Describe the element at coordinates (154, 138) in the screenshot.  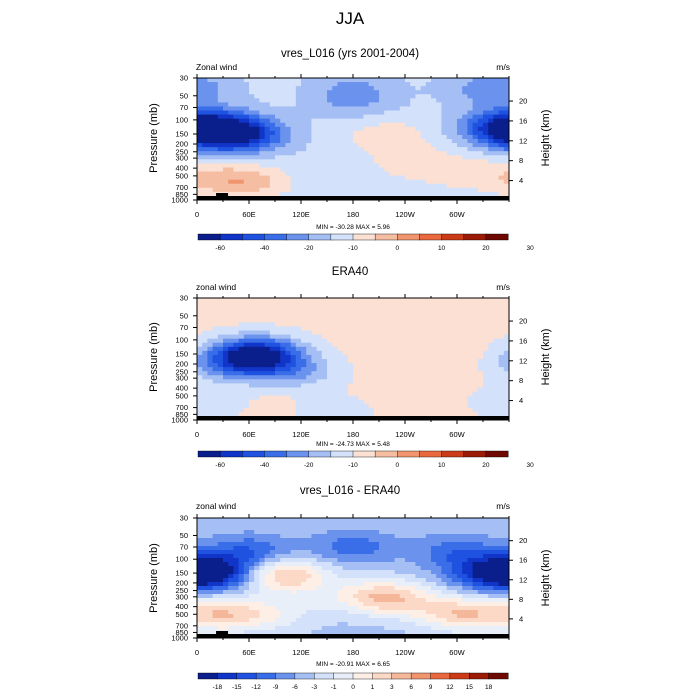
I see `y-axis-label: Pressure (mb)` at that location.